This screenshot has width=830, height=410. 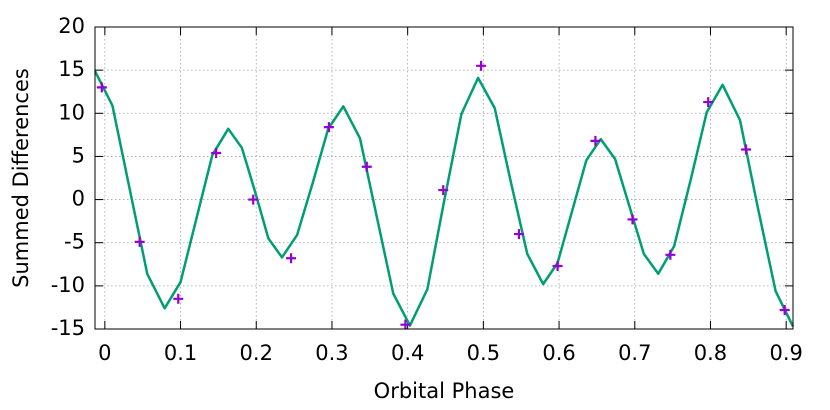 What do you see at coordinates (444, 391) in the screenshot?
I see `x-axis-label: Orbital Phase` at bounding box center [444, 391].